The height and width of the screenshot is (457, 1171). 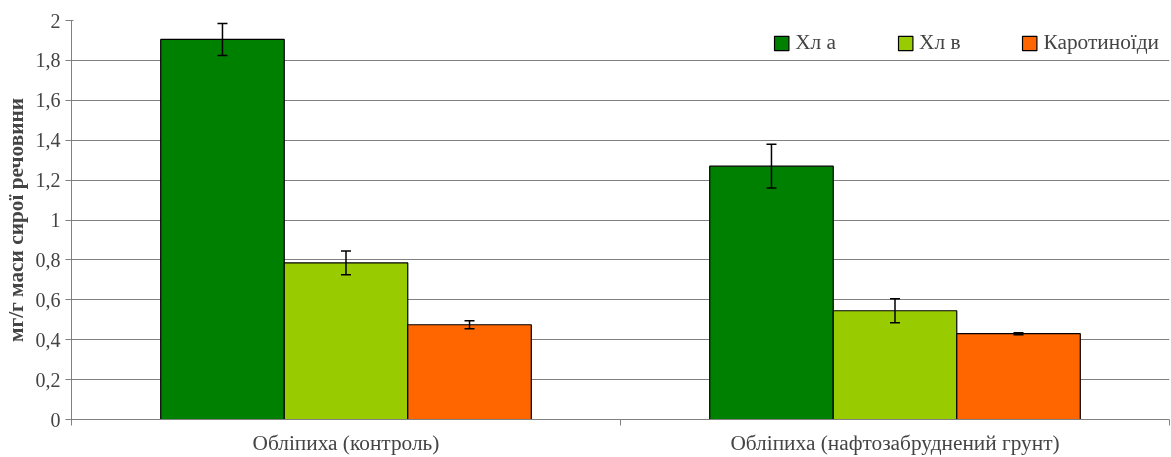 What do you see at coordinates (48, 60) in the screenshot?
I see `y-tick-label: 1,8` at bounding box center [48, 60].